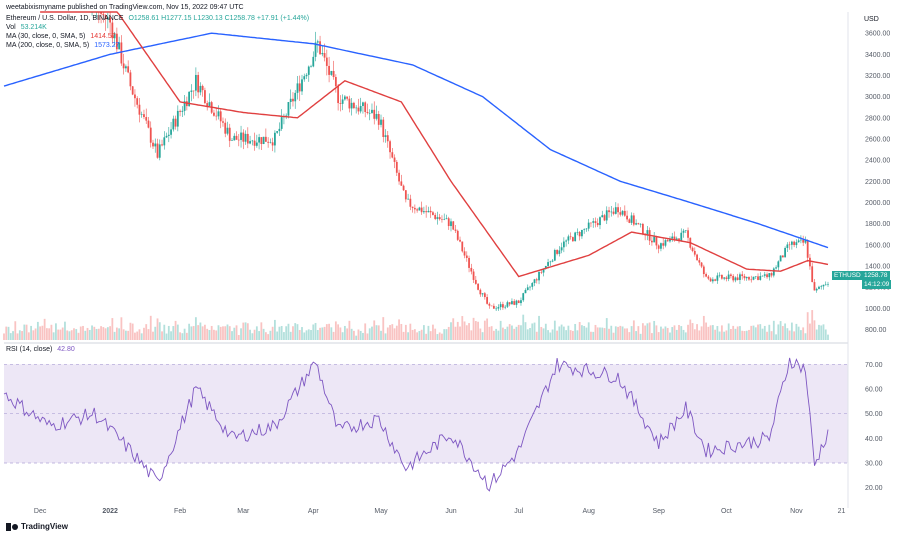 The width and height of the screenshot is (900, 534). Describe the element at coordinates (64, 45) in the screenshot. I see `ma200-legend: MA (200, close, 0, SMA, 5) 1573.27` at that location.